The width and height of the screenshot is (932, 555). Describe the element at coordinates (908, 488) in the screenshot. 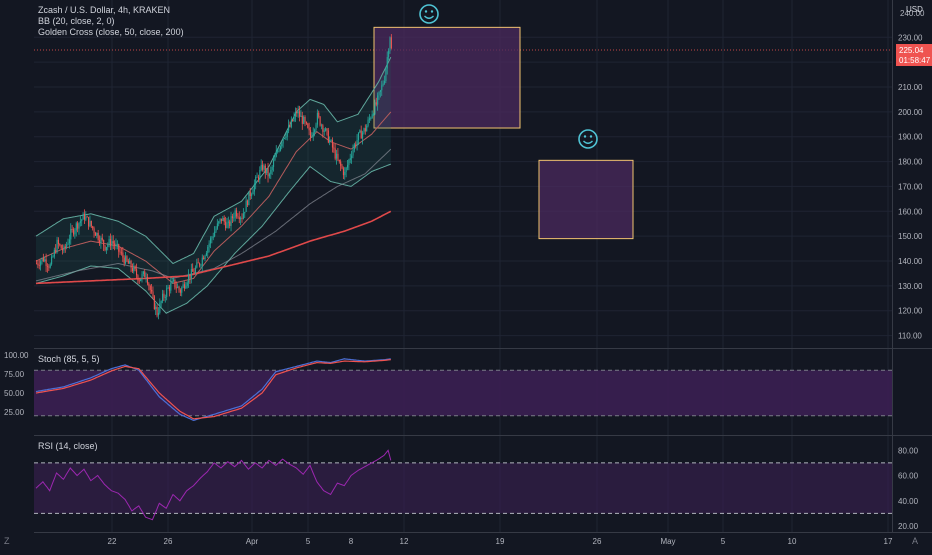

I see `rsi-axis: 20.00 40.00 60.00 80.00` at that location.